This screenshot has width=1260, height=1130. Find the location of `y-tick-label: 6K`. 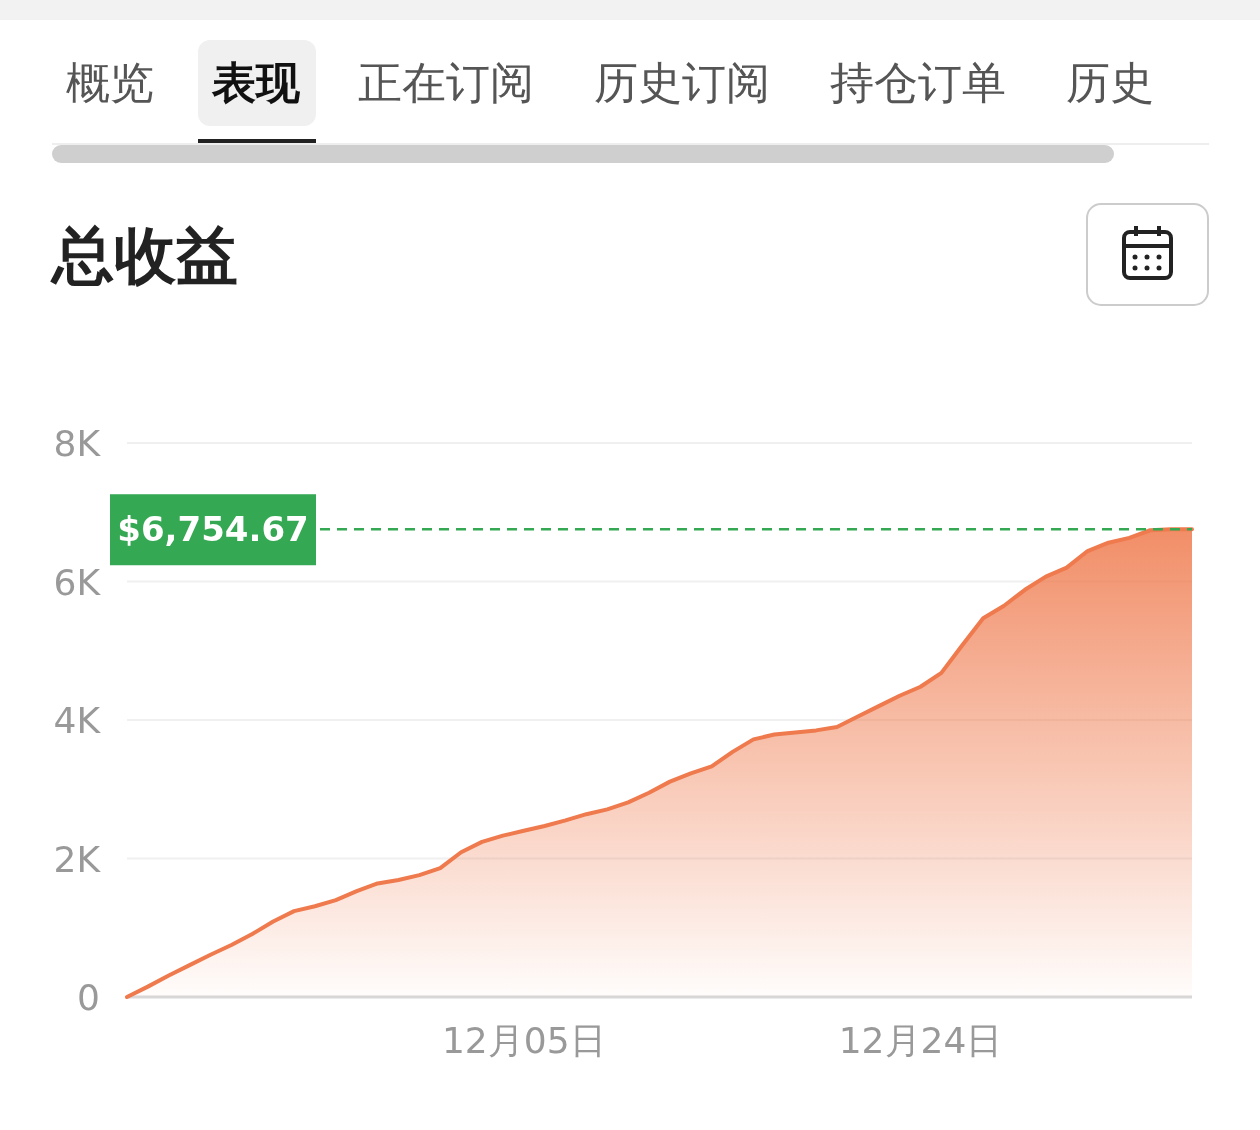

y-tick-label: 6K is located at coordinates (77, 582).